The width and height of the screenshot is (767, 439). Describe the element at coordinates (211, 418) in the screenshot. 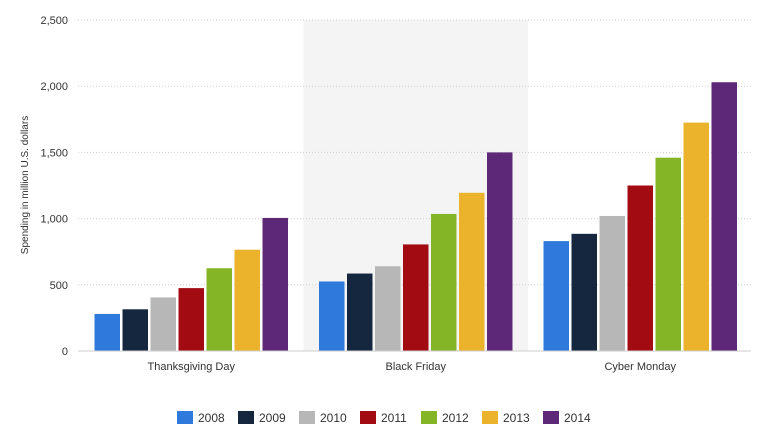

I see `legend-label: 2008` at that location.